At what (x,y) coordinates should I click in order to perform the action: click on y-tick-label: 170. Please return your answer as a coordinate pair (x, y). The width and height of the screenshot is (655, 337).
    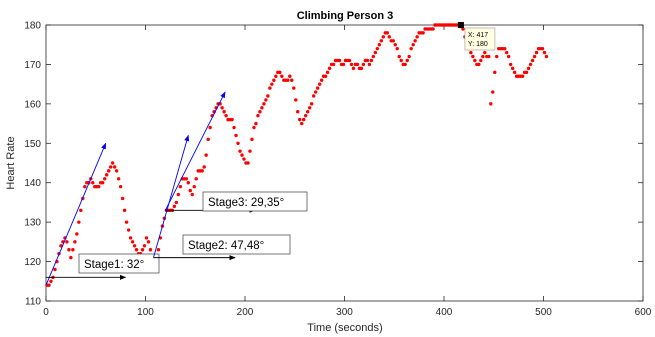
    Looking at the image, I should click on (32, 65).